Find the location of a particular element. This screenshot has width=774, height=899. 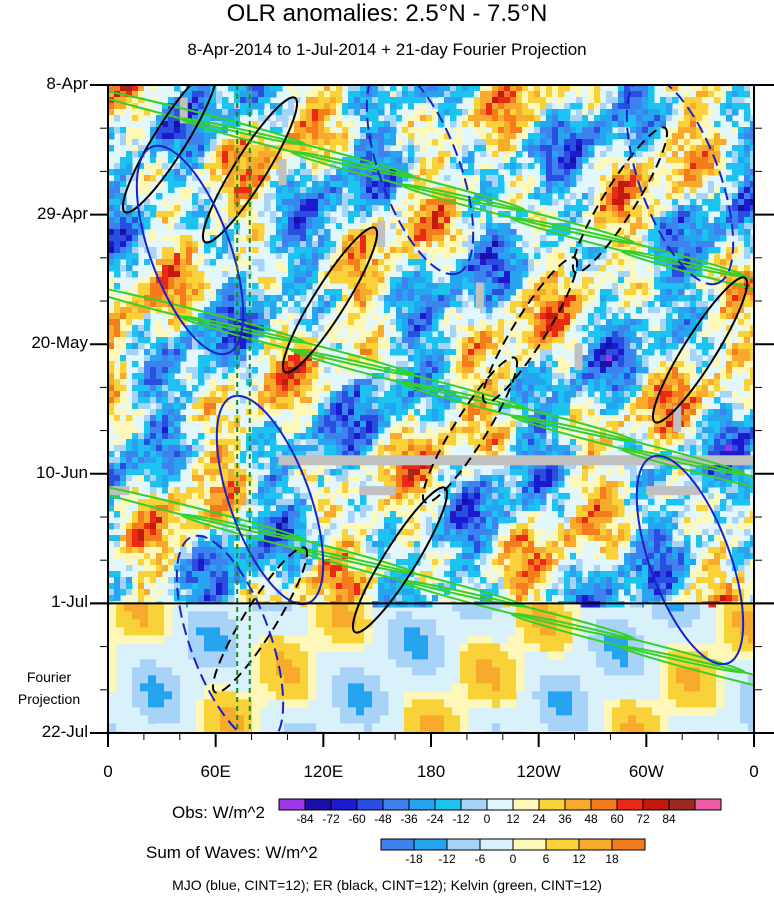

y-tick-label: 29-Apr is located at coordinates (62, 213).